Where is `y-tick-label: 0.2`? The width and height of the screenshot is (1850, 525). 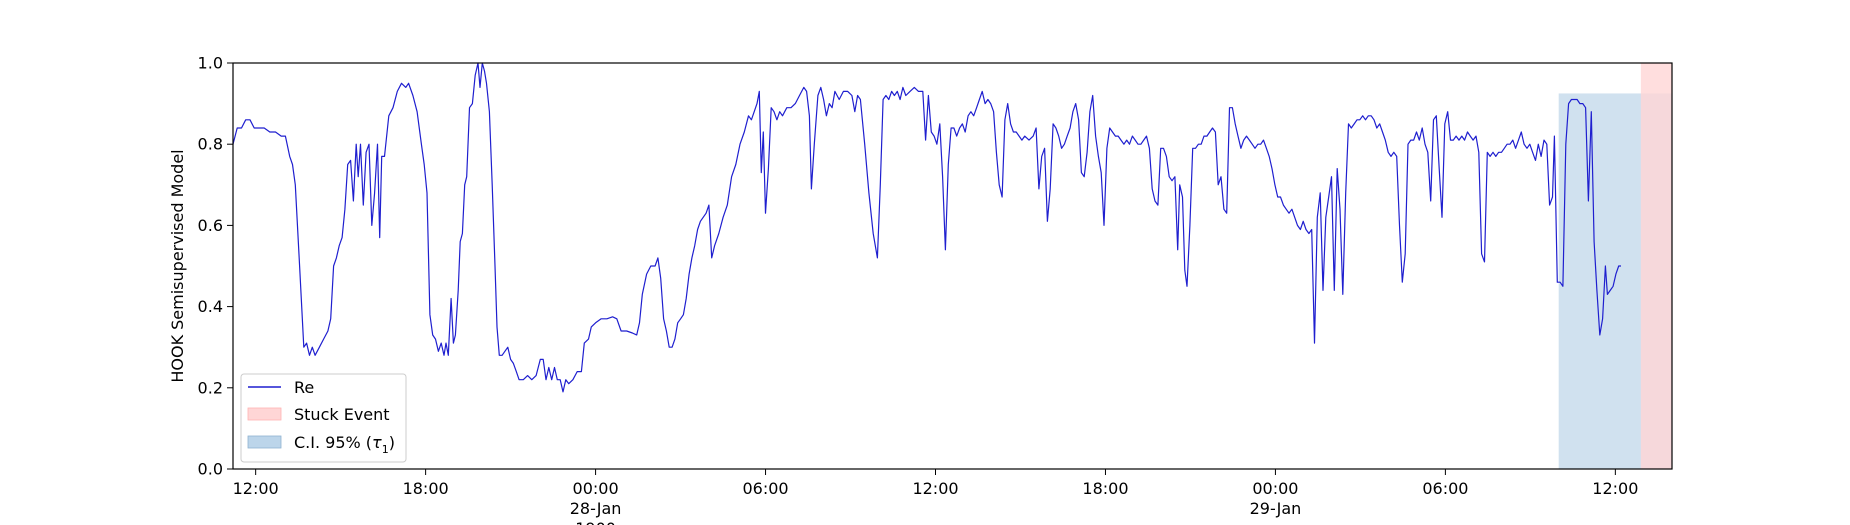 y-tick-label: 0.2 is located at coordinates (210, 387).